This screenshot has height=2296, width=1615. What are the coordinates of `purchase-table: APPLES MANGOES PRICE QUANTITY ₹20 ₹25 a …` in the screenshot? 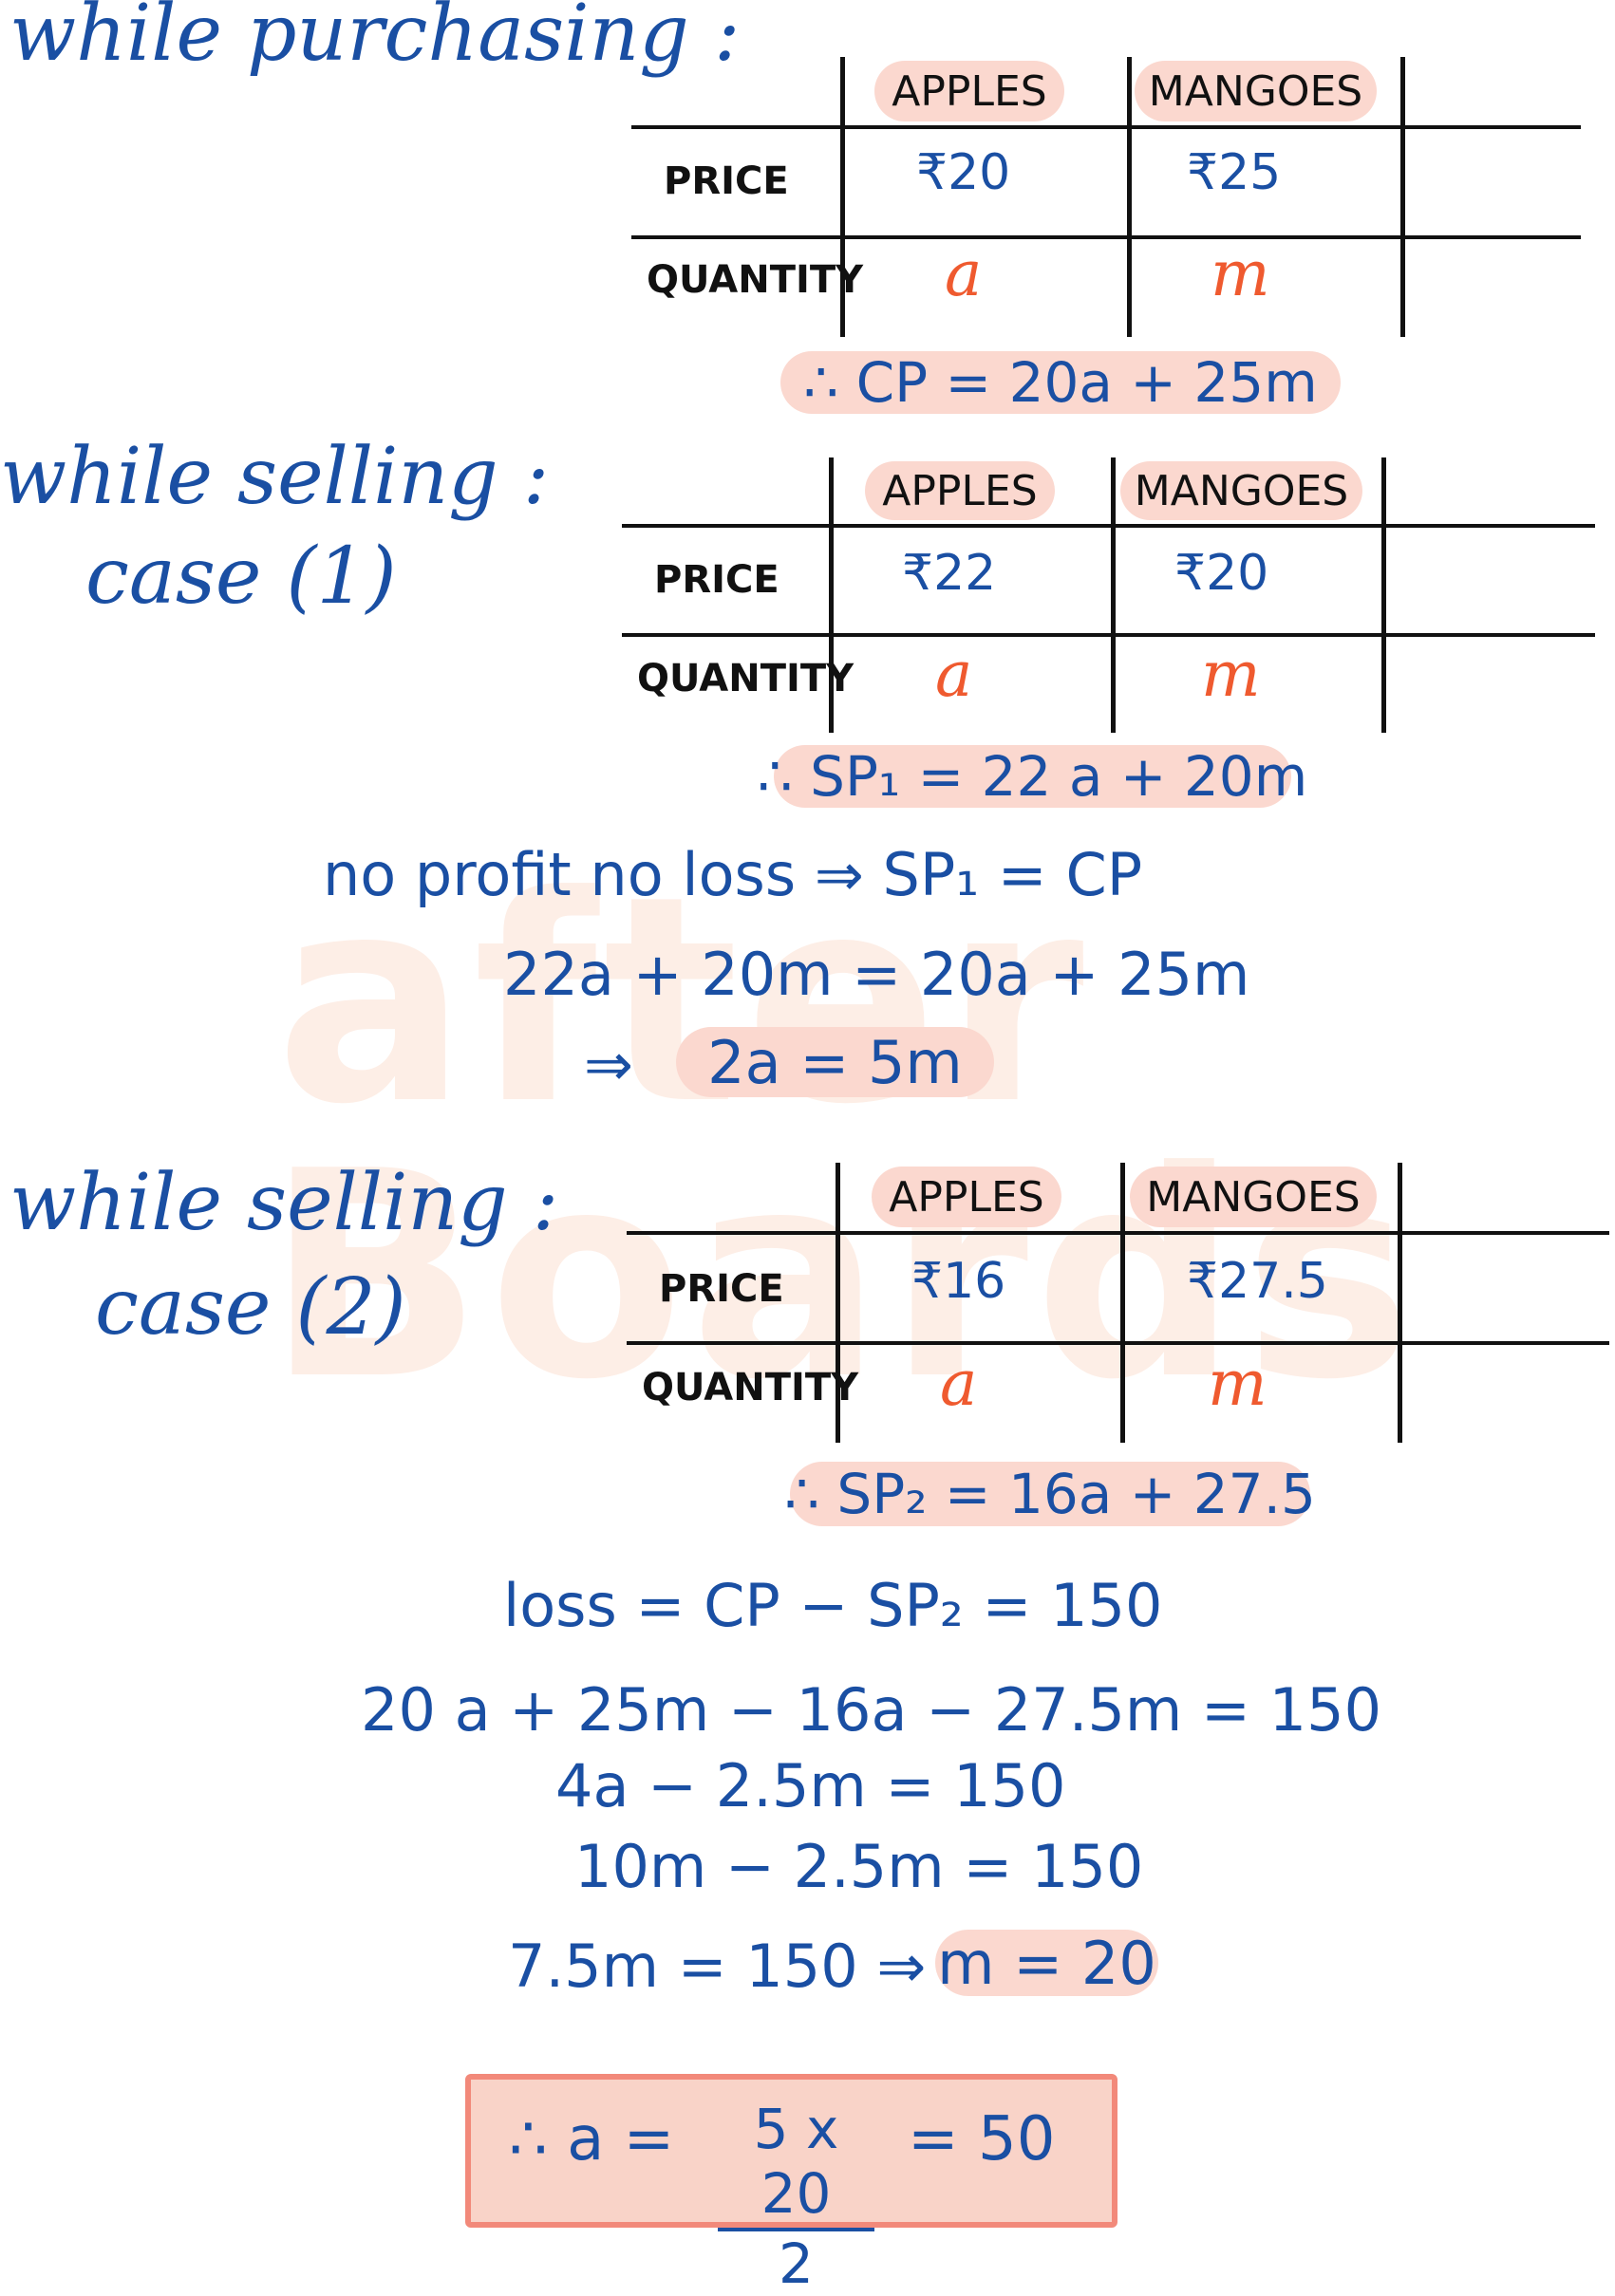 It's located at (1106, 199).